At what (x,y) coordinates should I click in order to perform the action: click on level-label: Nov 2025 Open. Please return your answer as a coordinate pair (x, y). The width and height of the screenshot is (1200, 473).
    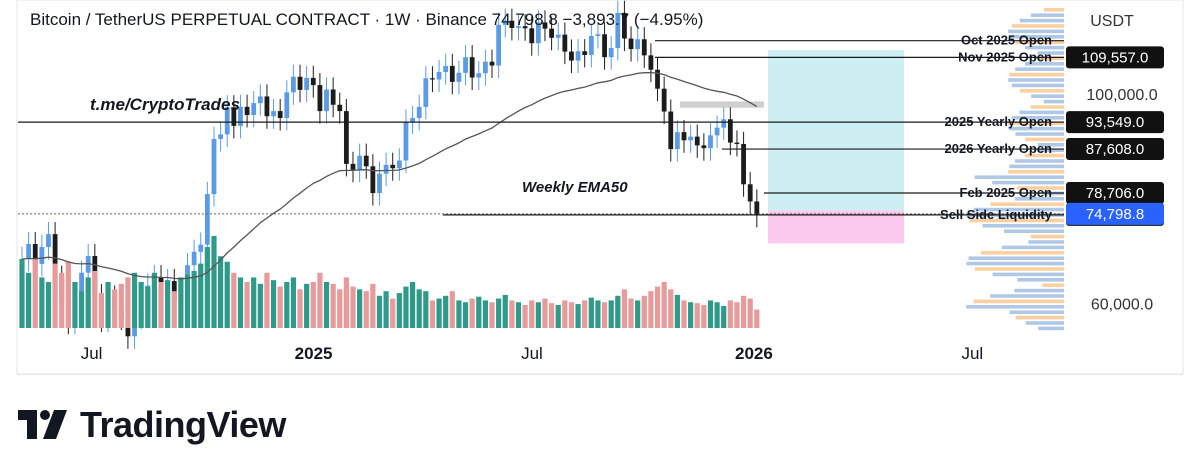
    Looking at the image, I should click on (1005, 56).